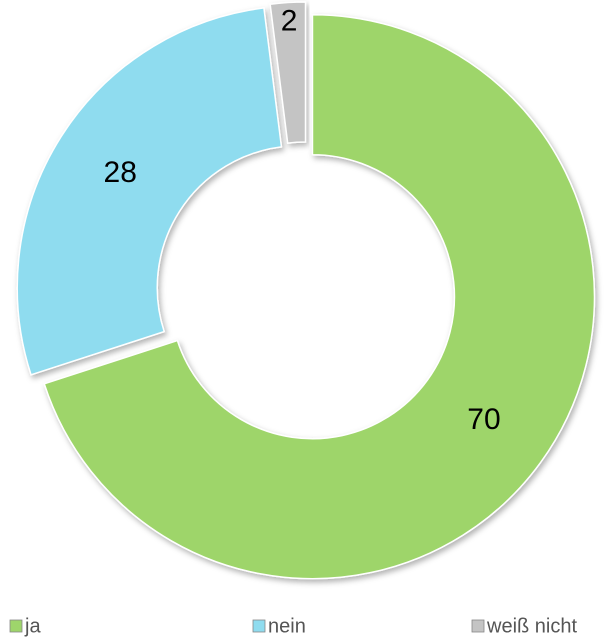 The width and height of the screenshot is (610, 641). What do you see at coordinates (120, 172) in the screenshot?
I see `data-label: 28` at bounding box center [120, 172].